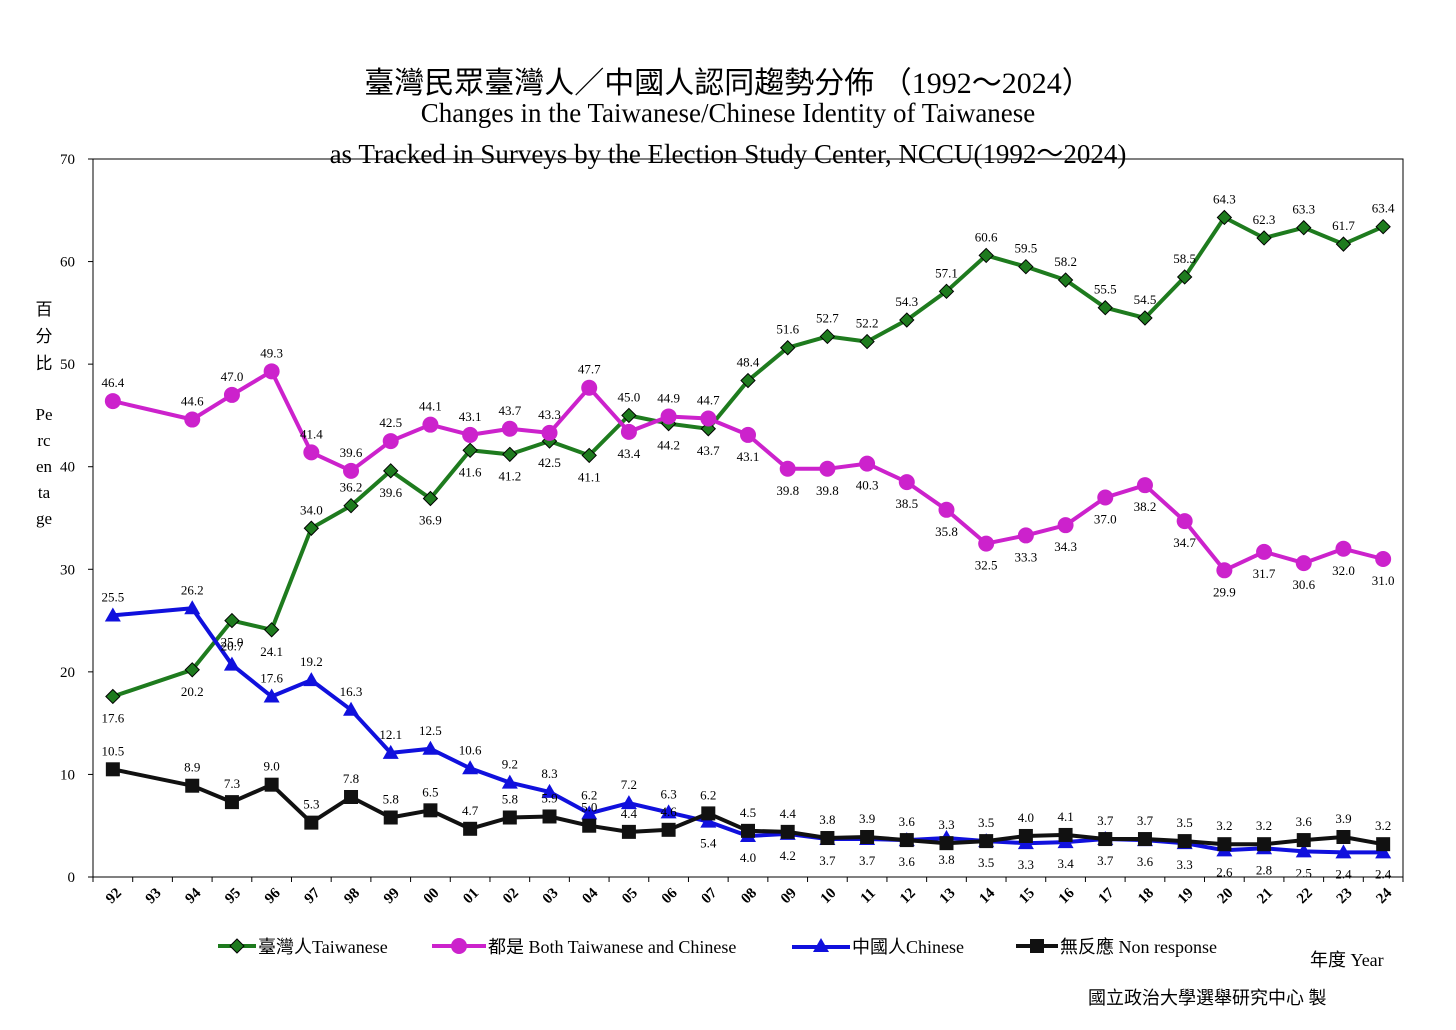 This screenshot has height=1030, width=1456. I want to click on data-label-non-response: 3.9, so click(867, 818).